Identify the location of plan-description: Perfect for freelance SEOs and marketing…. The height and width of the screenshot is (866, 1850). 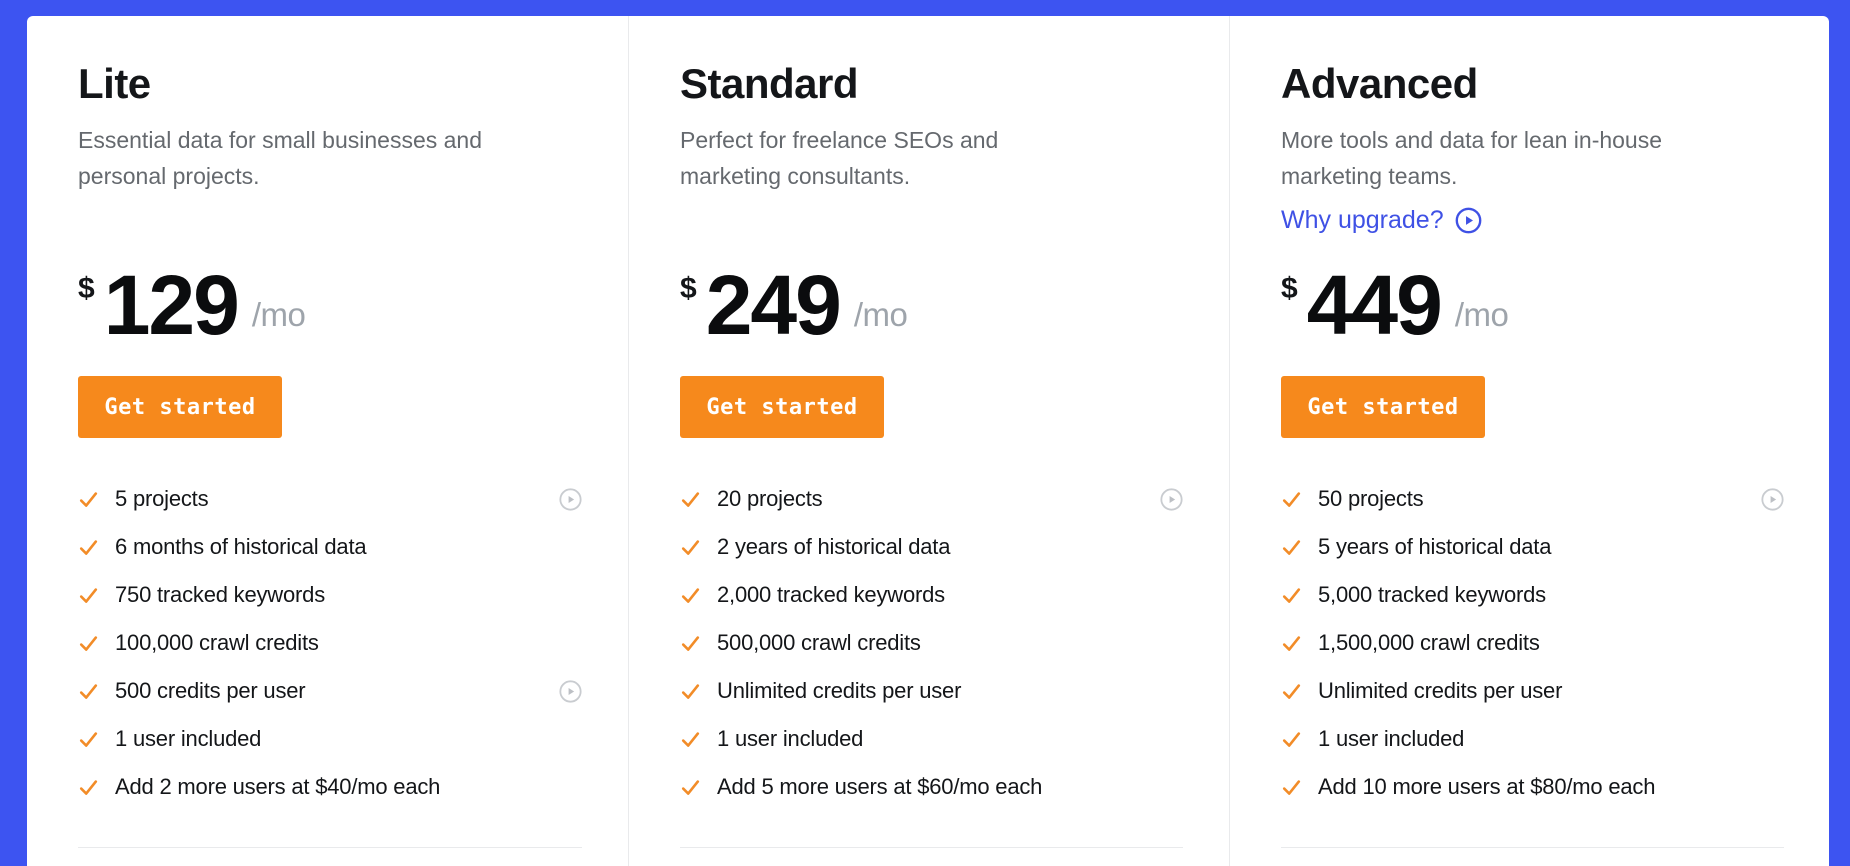
(931, 158).